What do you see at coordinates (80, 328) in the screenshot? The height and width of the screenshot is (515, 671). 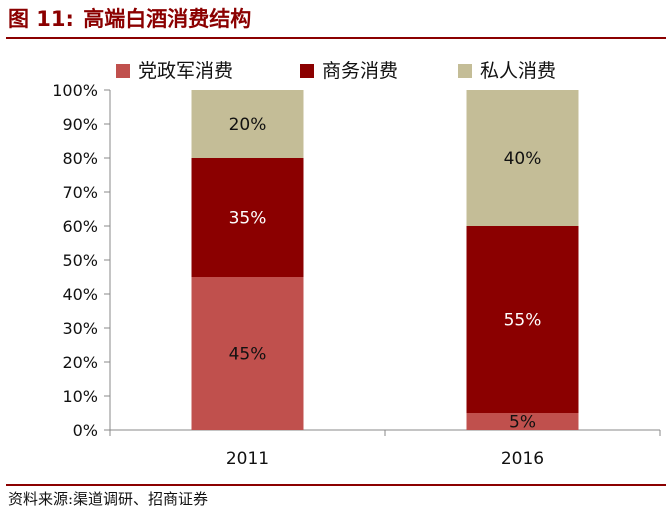 I see `y-tick-label: 30%` at bounding box center [80, 328].